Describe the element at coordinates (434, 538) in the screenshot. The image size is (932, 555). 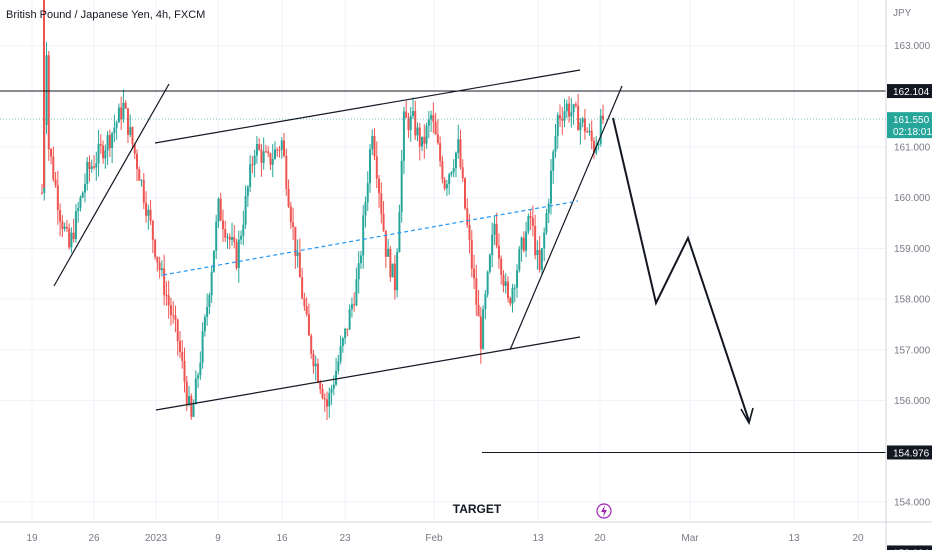
I see `time-tick-label: Feb` at that location.